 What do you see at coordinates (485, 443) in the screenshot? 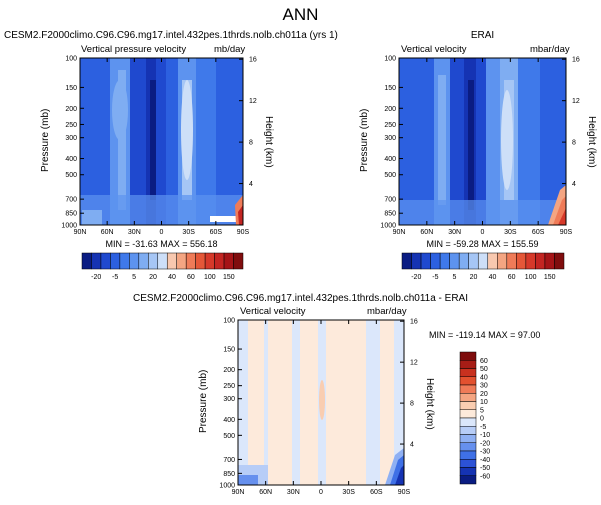
I see `diff-colorbar-tick-label: -20` at bounding box center [485, 443].